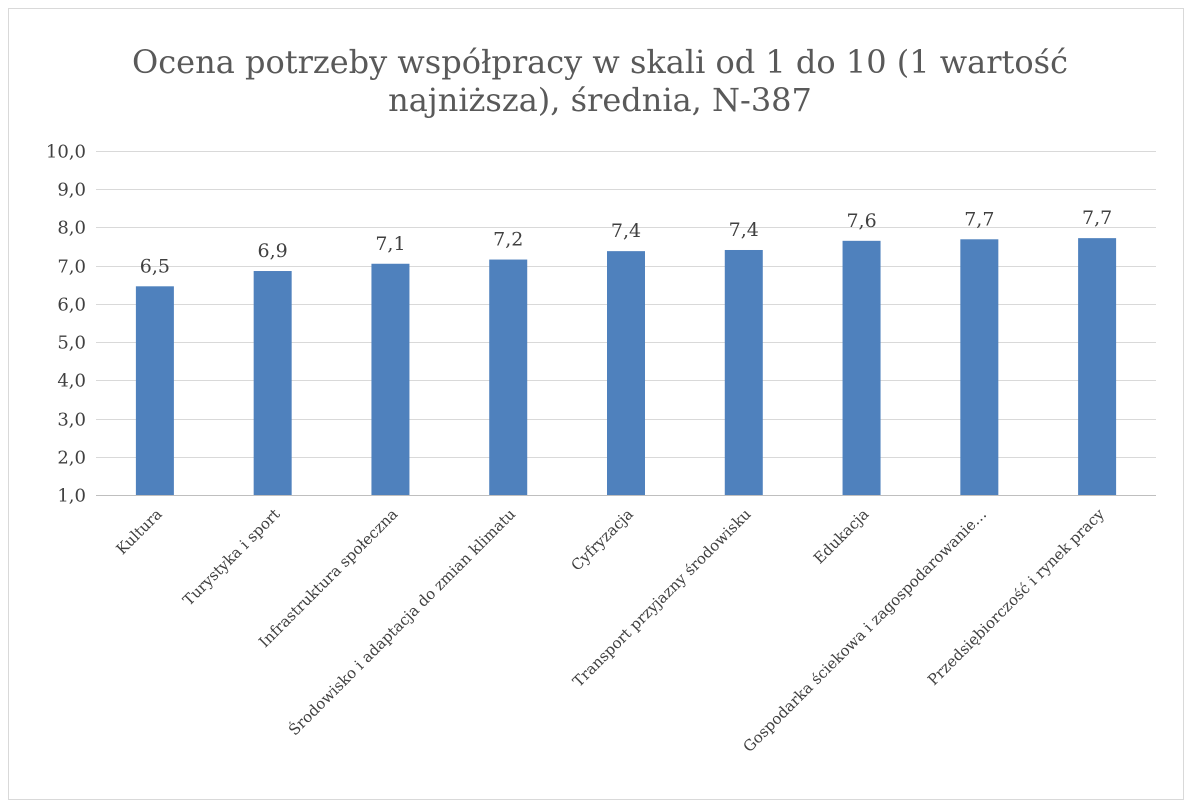  I want to click on y-tick-label: 1,0, so click(71, 496).